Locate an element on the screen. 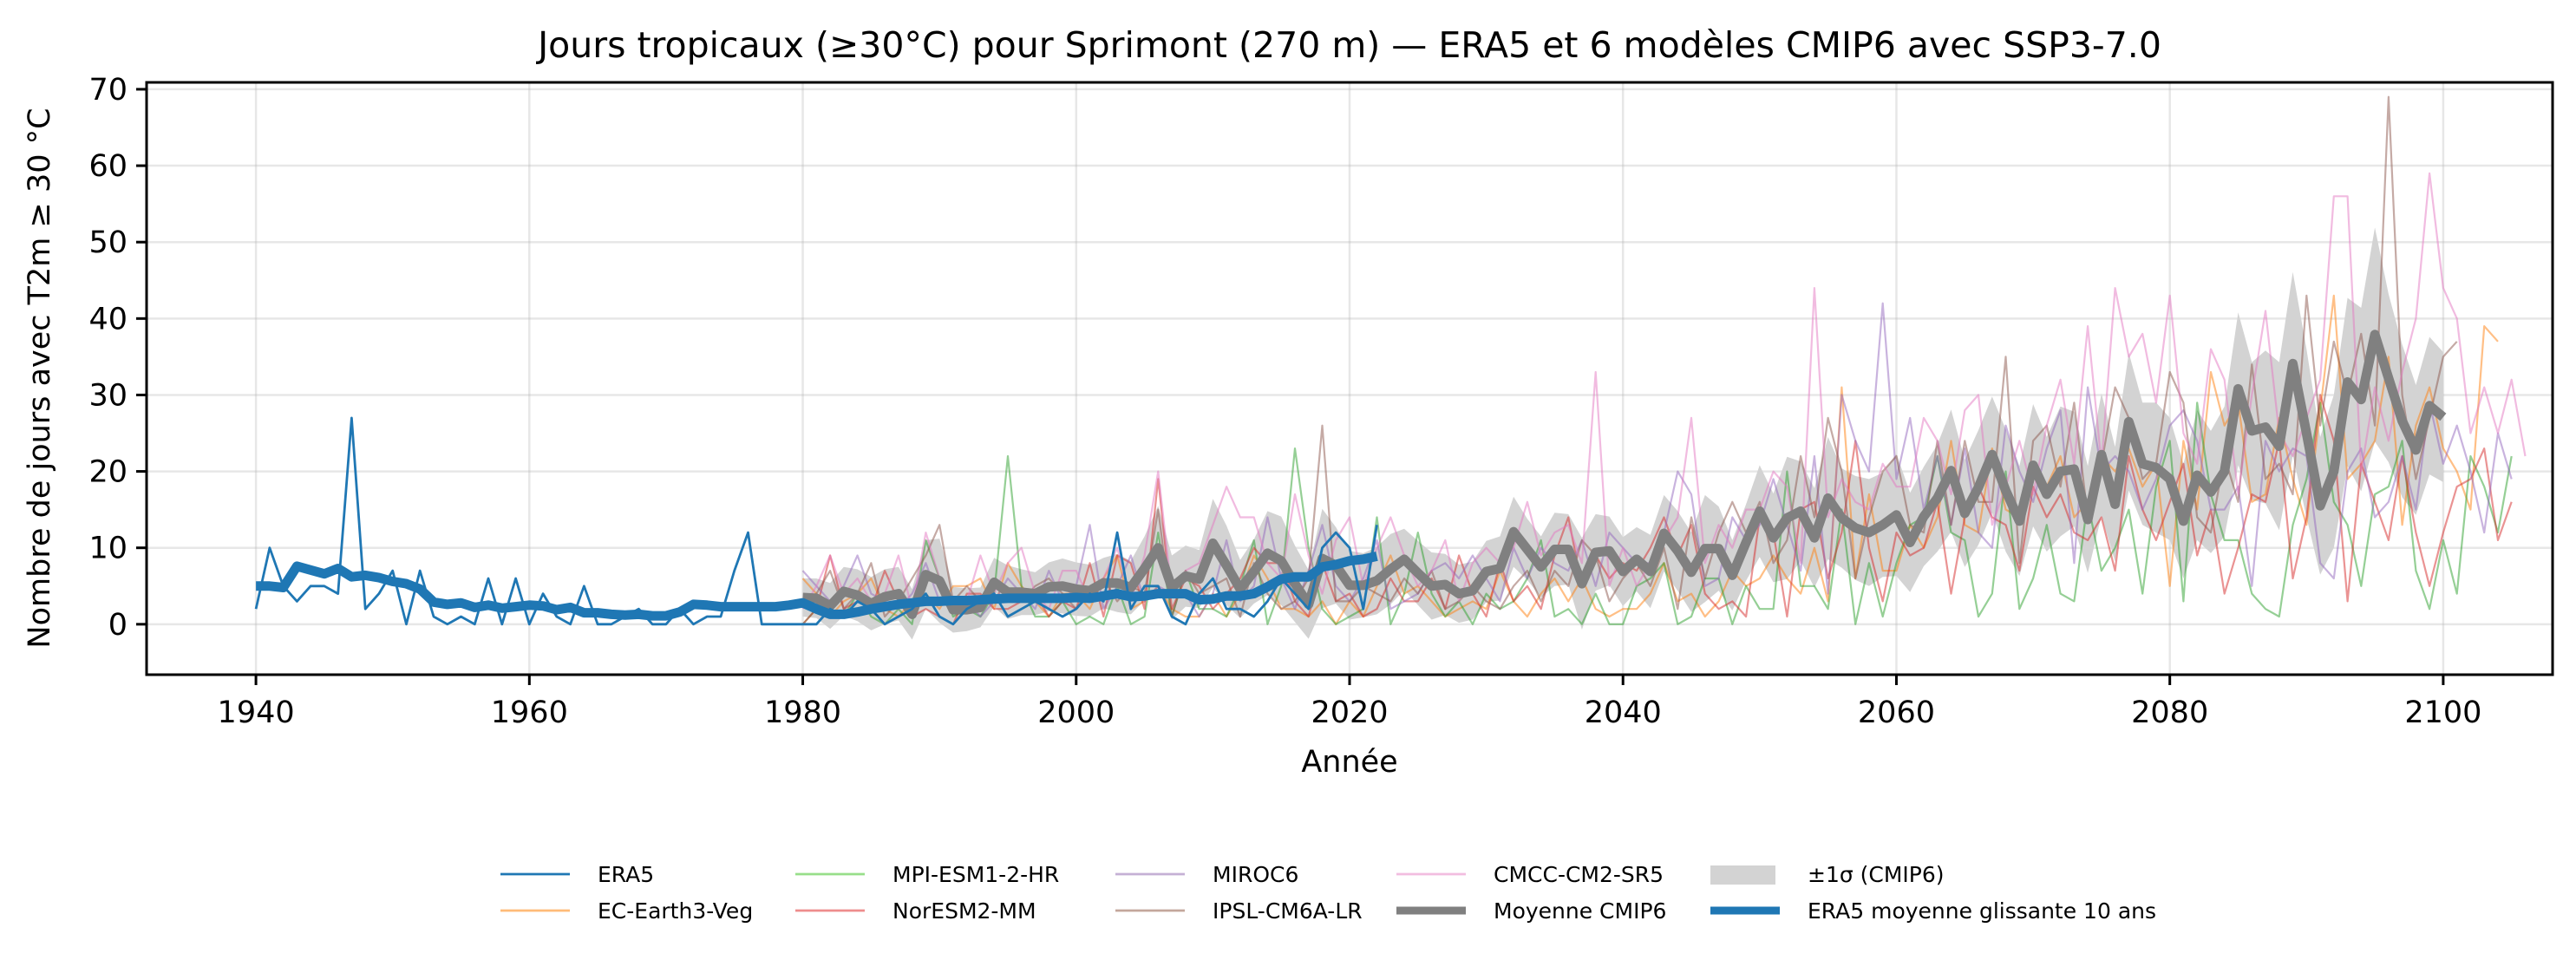  legend-item: EC-Earth3-Veg is located at coordinates (626, 911).